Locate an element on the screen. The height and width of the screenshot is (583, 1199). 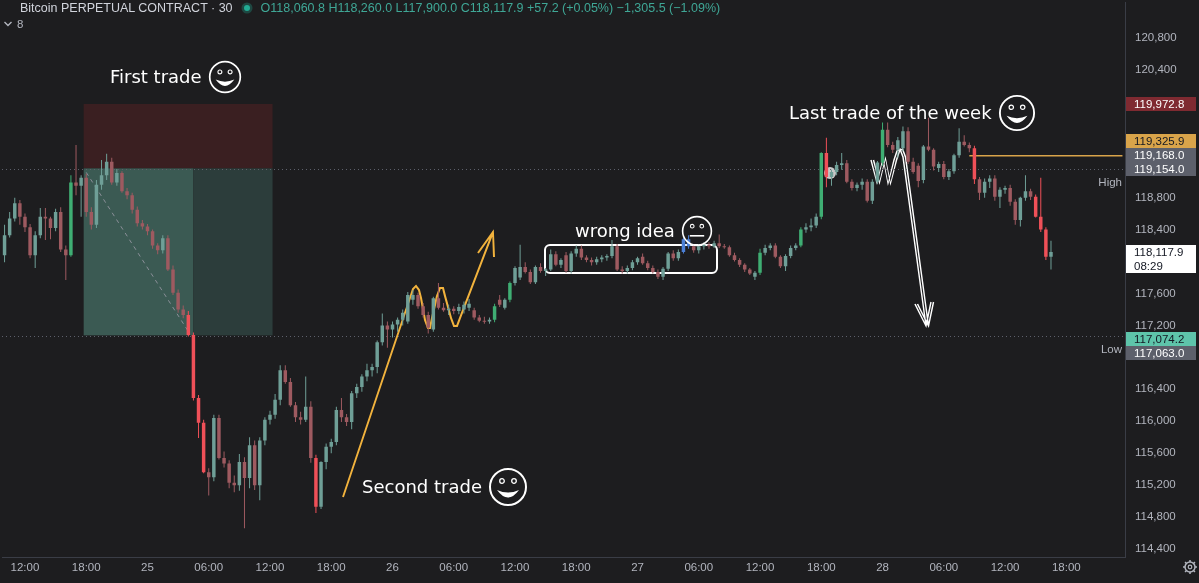
x-tick-label: 28 is located at coordinates (882, 567).